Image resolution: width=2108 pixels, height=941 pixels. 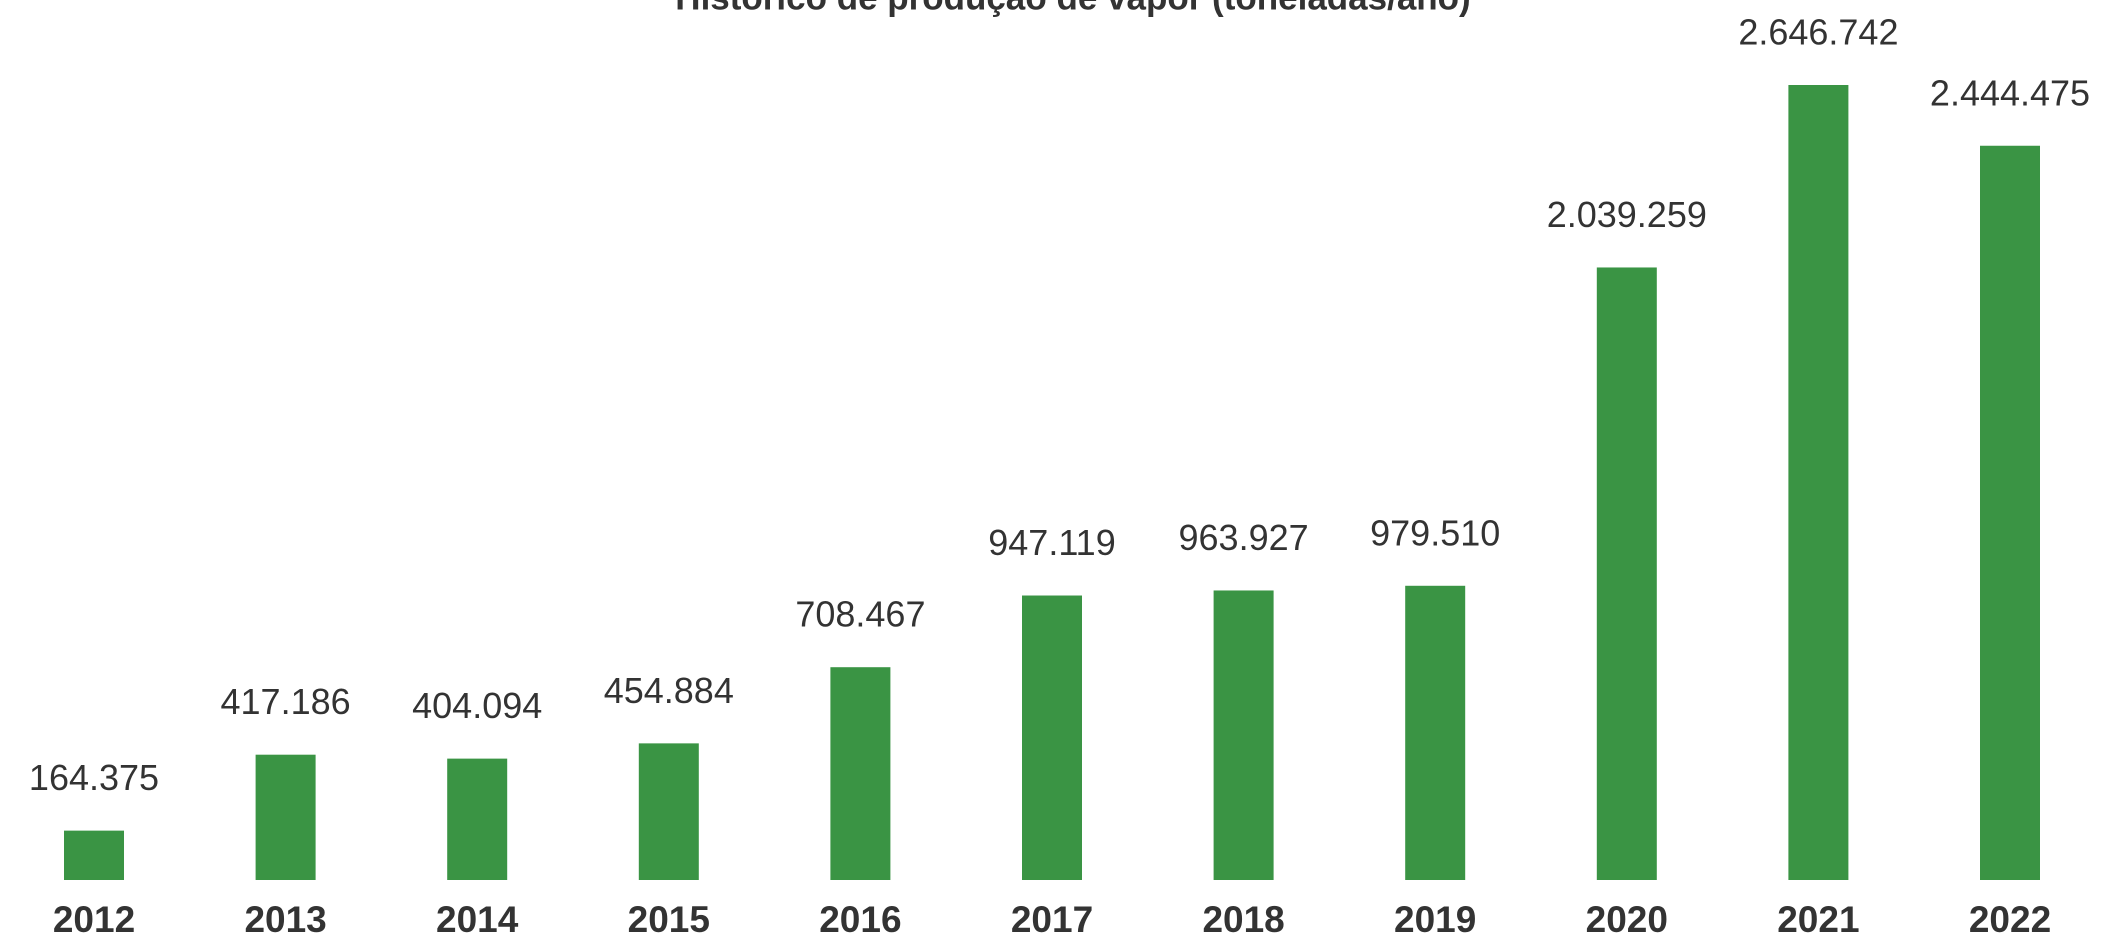 What do you see at coordinates (1243, 919) in the screenshot?
I see `x-tick-label: 2018` at bounding box center [1243, 919].